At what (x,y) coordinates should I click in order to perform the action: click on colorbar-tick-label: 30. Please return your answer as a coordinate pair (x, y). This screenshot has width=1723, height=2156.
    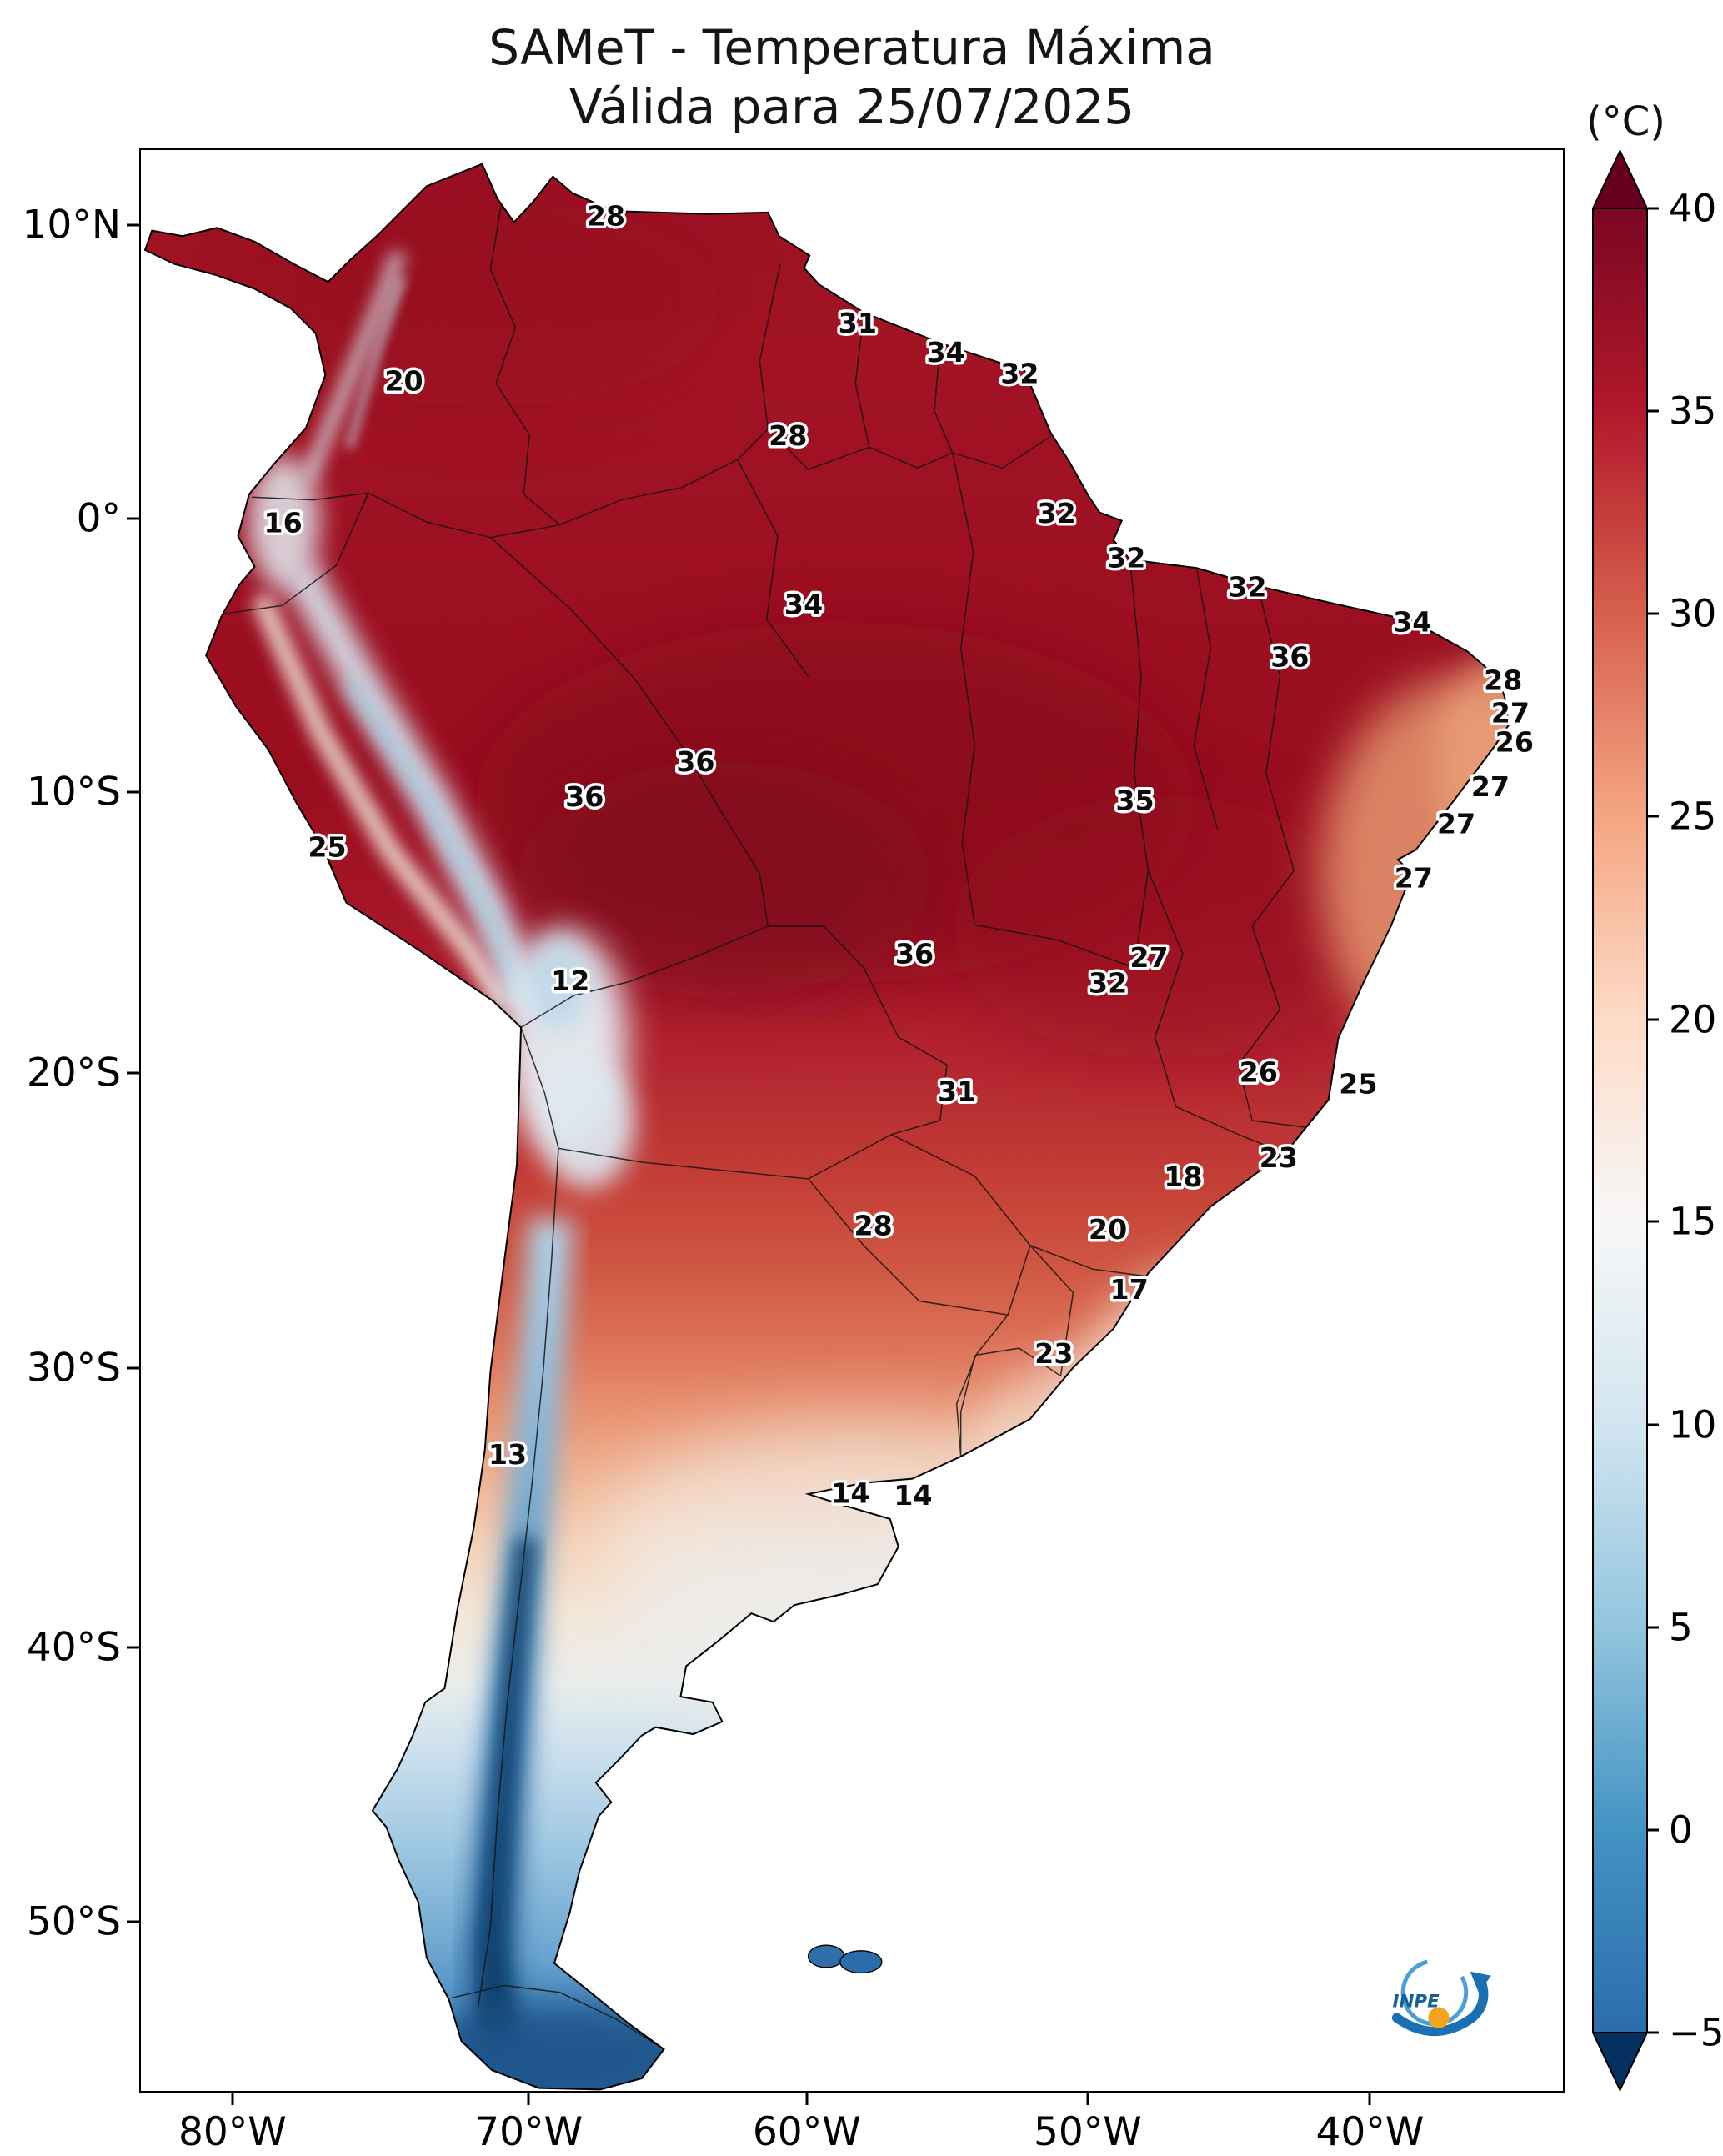
    Looking at the image, I should click on (1693, 613).